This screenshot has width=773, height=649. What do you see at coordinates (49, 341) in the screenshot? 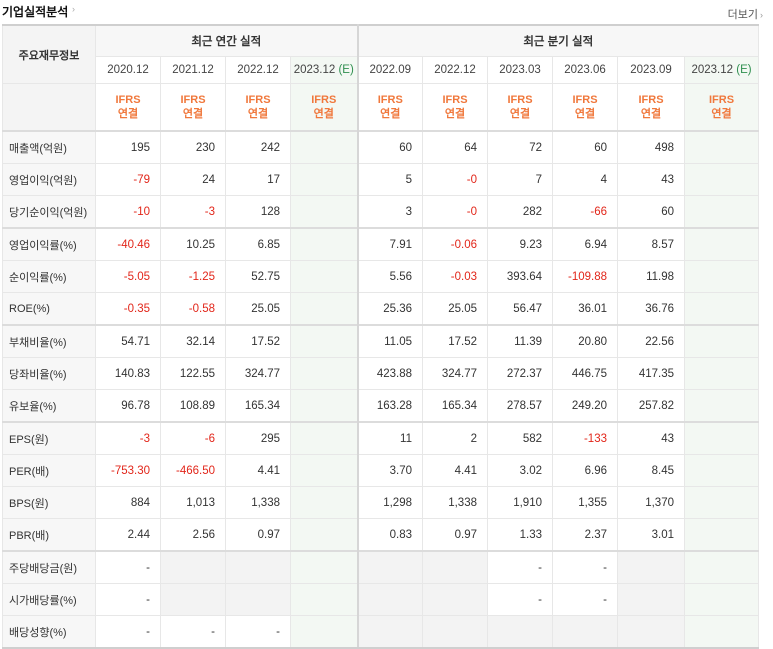
I see `row-label: 부채비율(%)` at bounding box center [49, 341].